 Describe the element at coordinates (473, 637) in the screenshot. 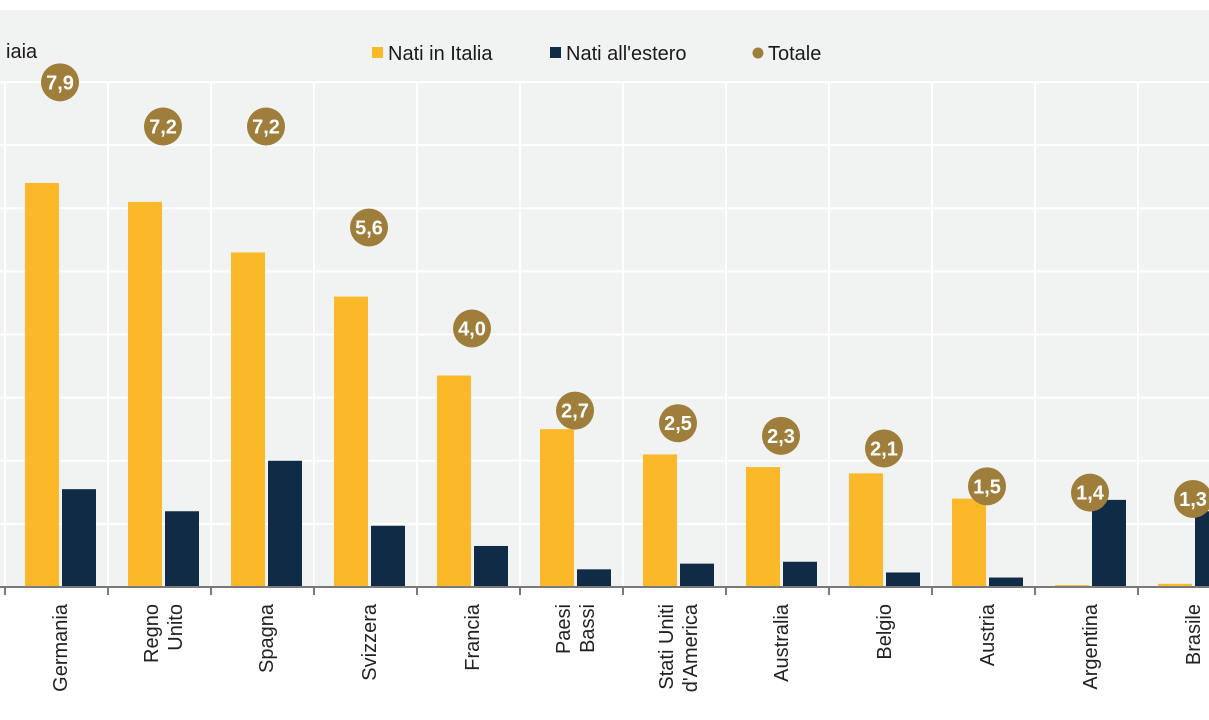

I see `x-tick-label: Francia` at that location.